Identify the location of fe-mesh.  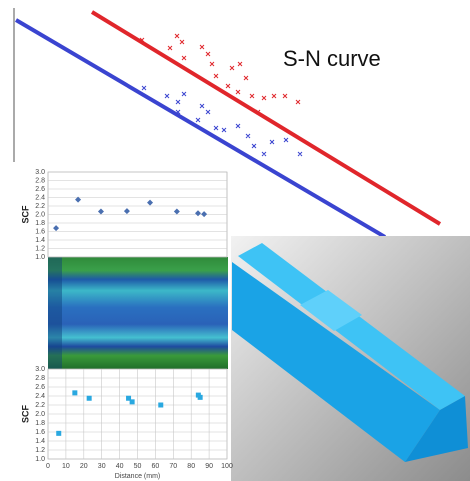
(138, 313).